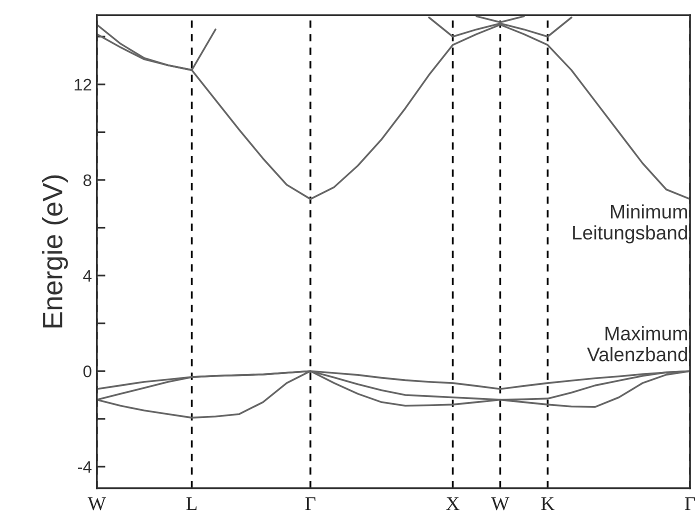 The image size is (697, 521). Describe the element at coordinates (85, 467) in the screenshot. I see `y-tick-label: -4` at that location.